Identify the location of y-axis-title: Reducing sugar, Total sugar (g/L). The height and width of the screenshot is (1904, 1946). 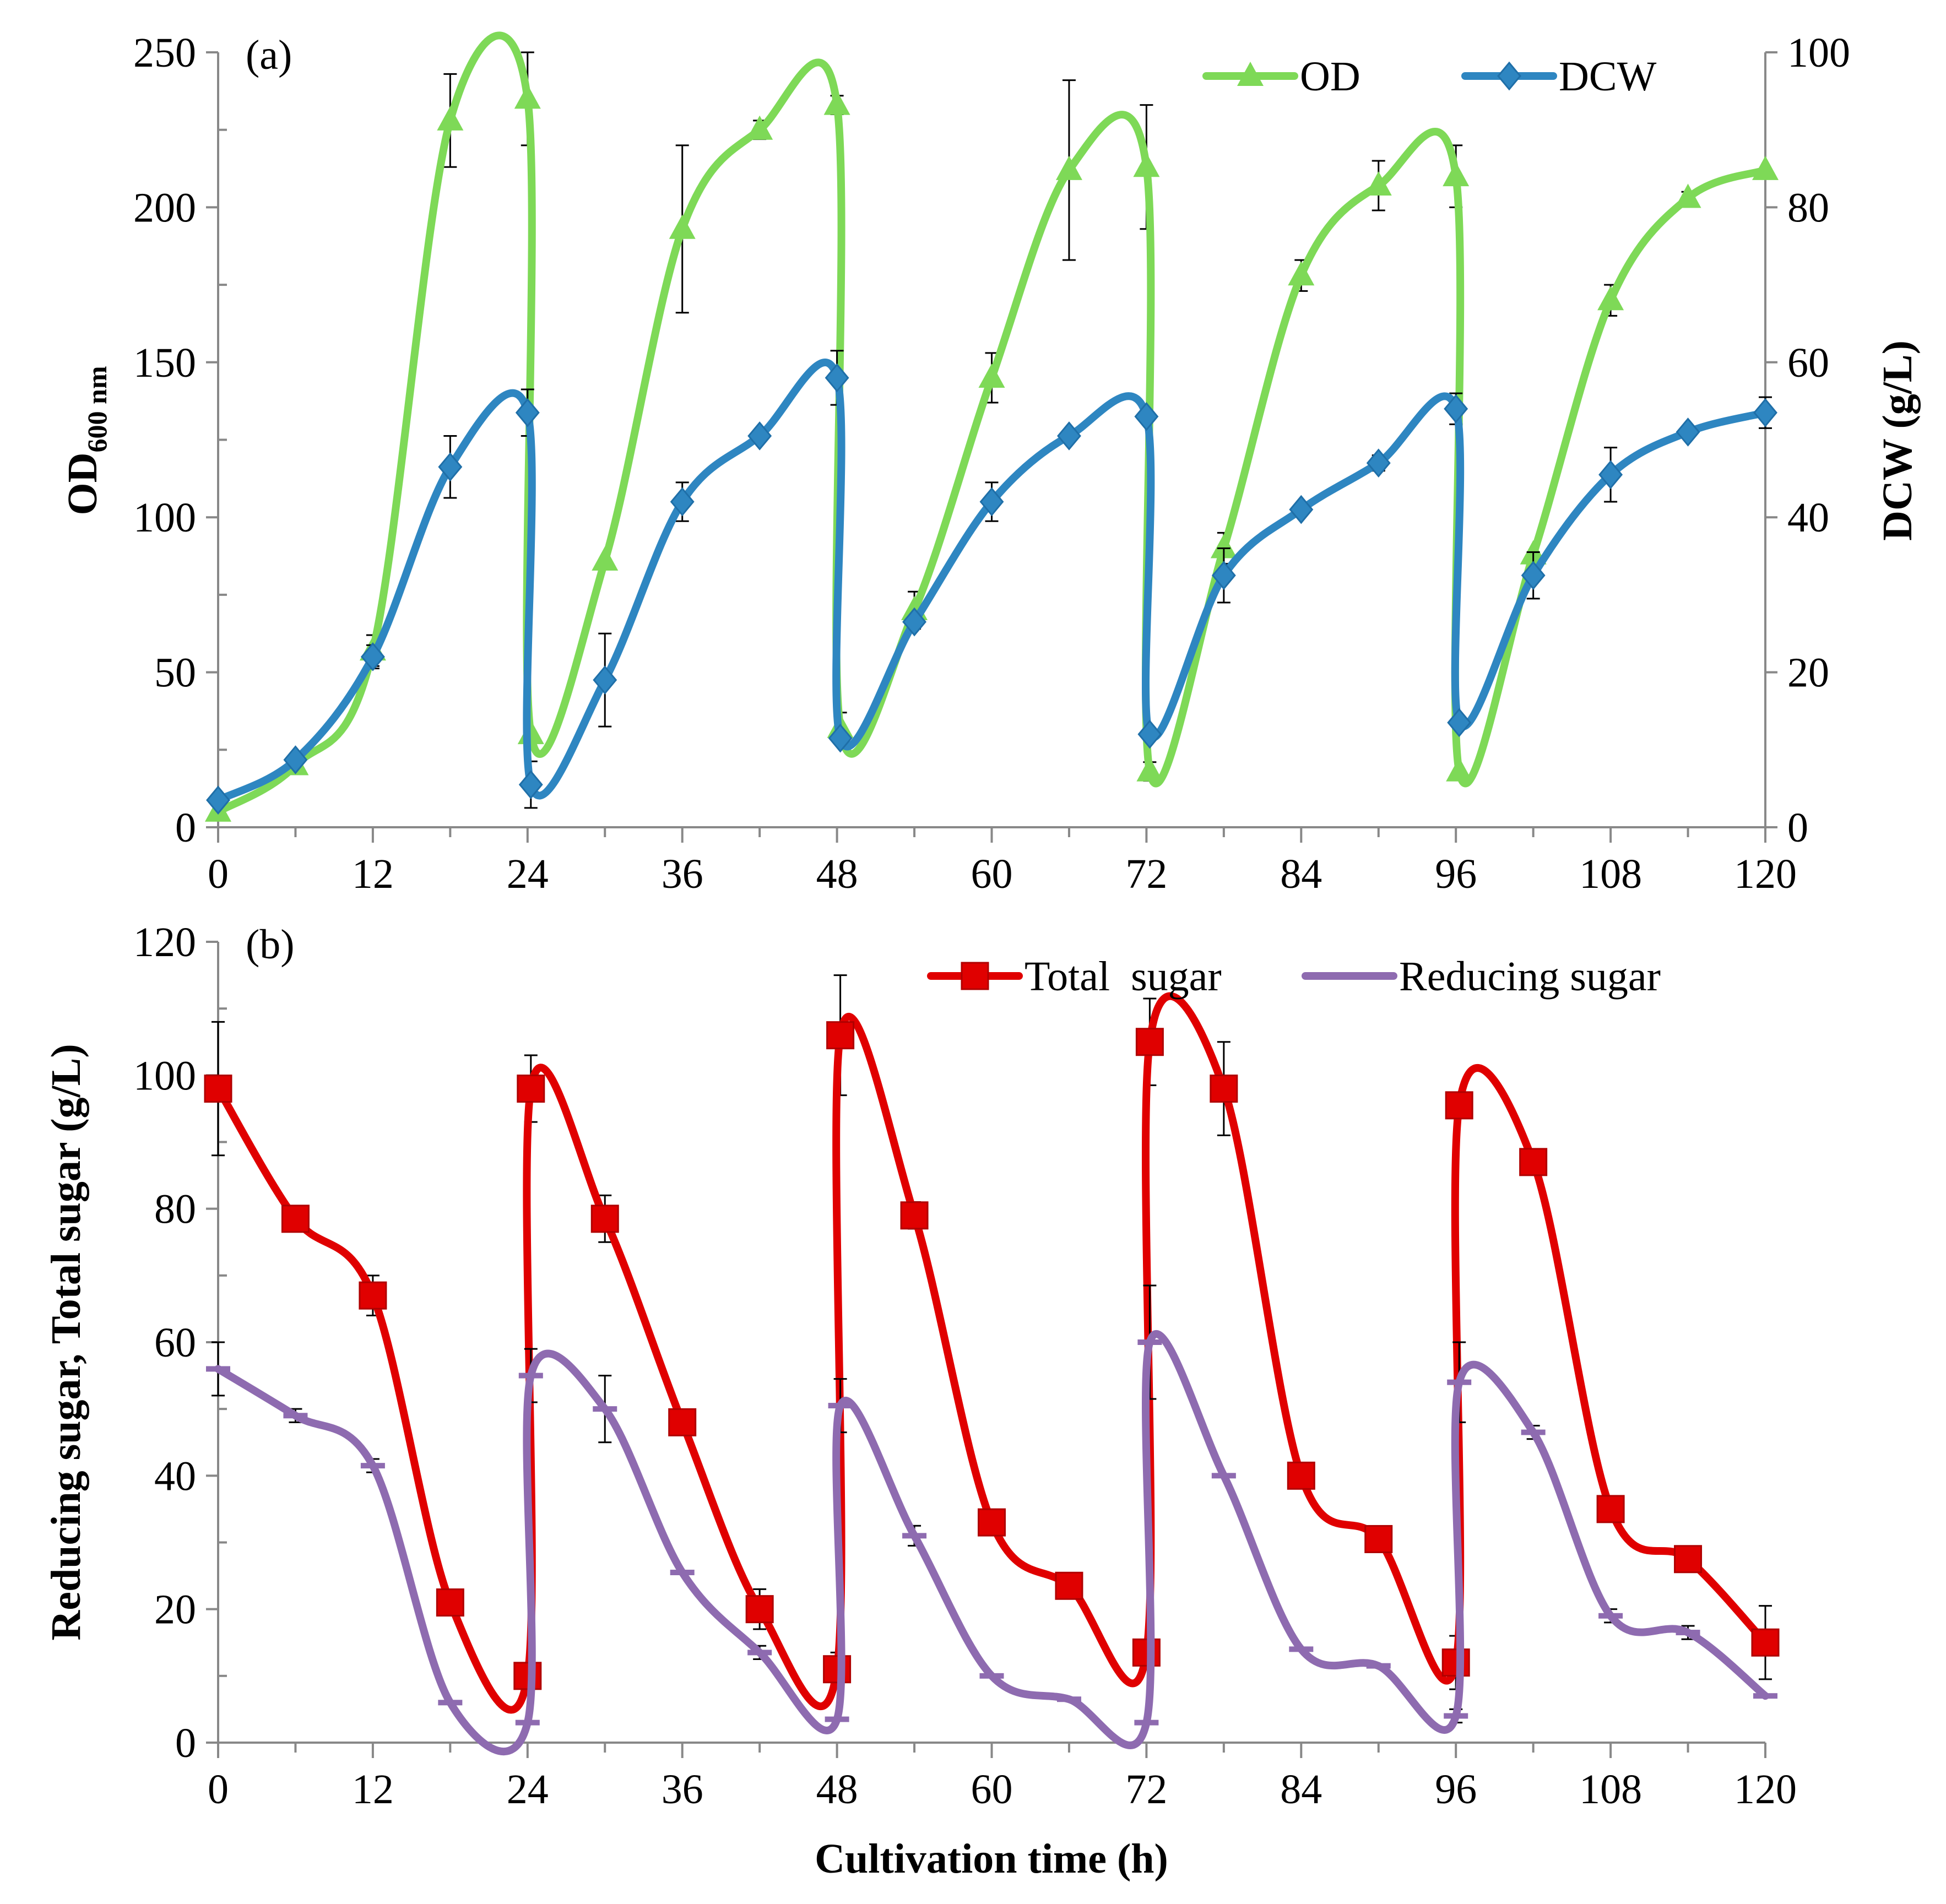
(66, 1342).